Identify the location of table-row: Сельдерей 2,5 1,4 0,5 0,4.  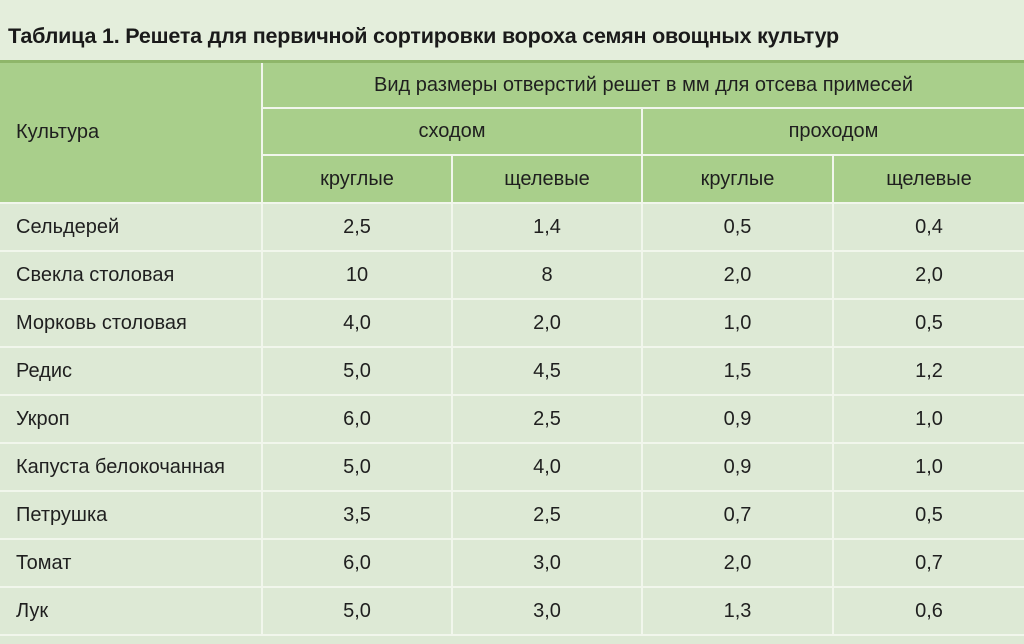
(512, 227).